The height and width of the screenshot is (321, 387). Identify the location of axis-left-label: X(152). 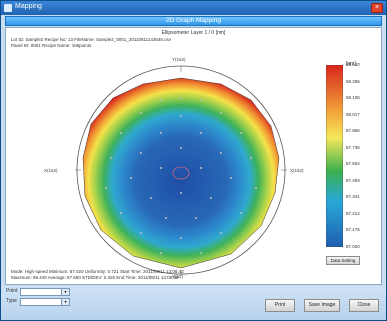
(51, 170).